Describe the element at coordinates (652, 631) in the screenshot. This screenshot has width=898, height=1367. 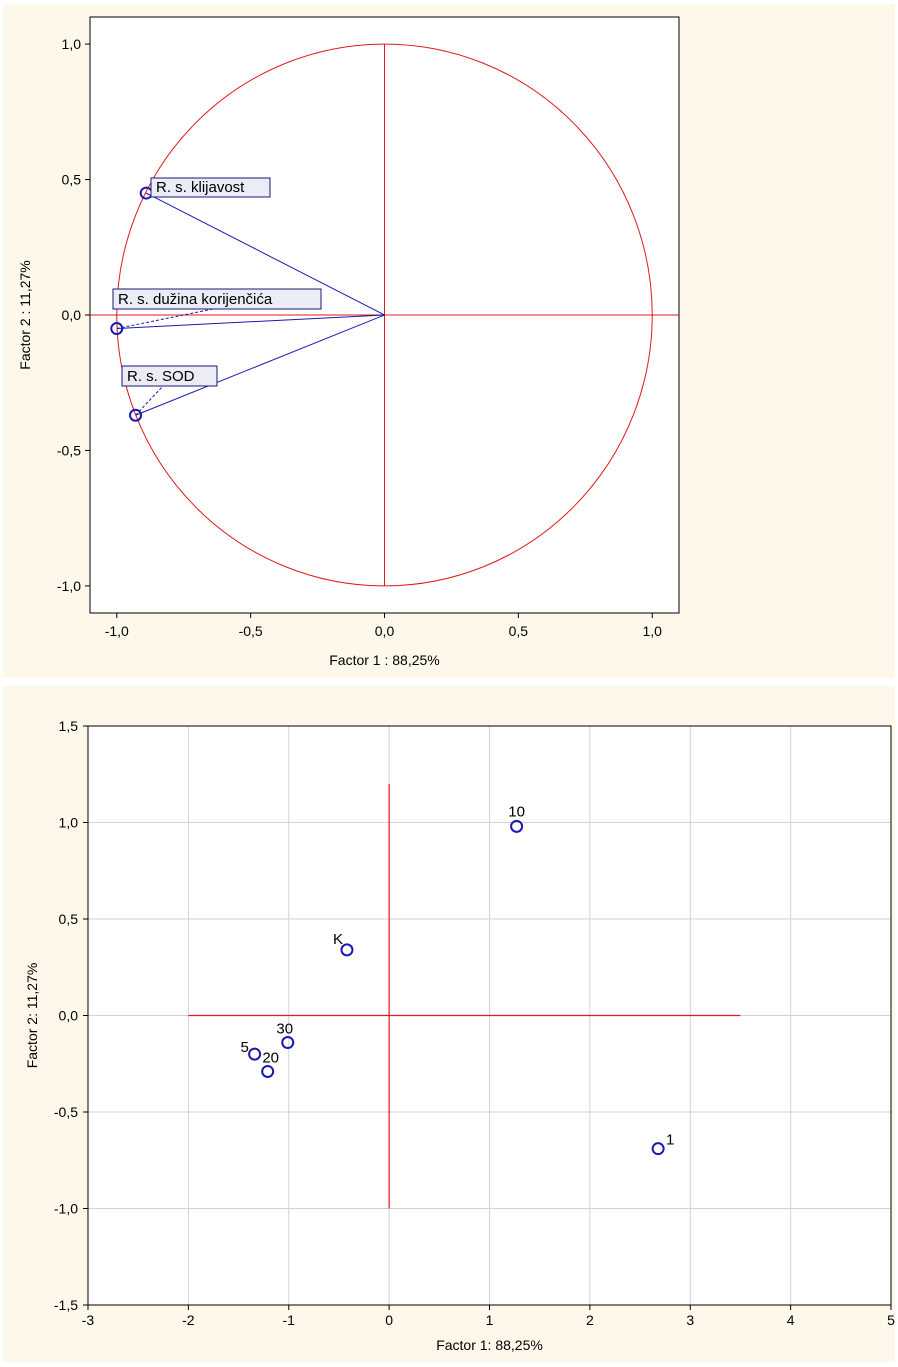
I see `x-tick-label: 1,0` at that location.